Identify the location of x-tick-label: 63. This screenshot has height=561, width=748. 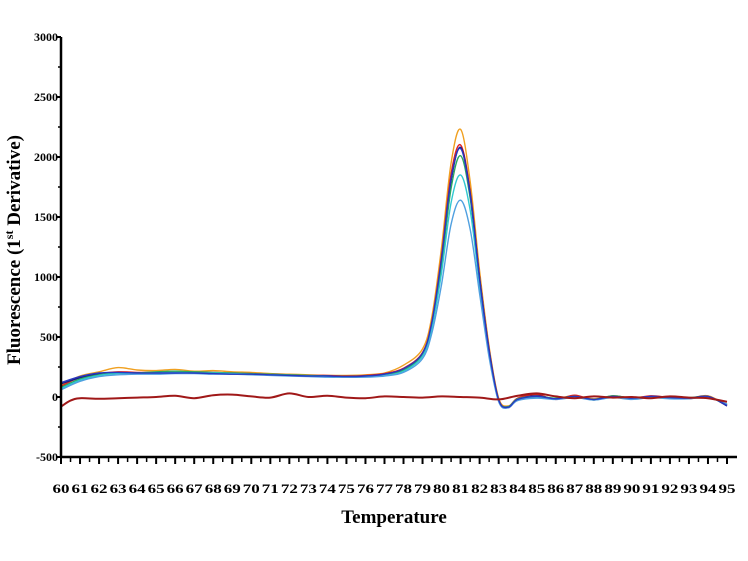
(119, 488).